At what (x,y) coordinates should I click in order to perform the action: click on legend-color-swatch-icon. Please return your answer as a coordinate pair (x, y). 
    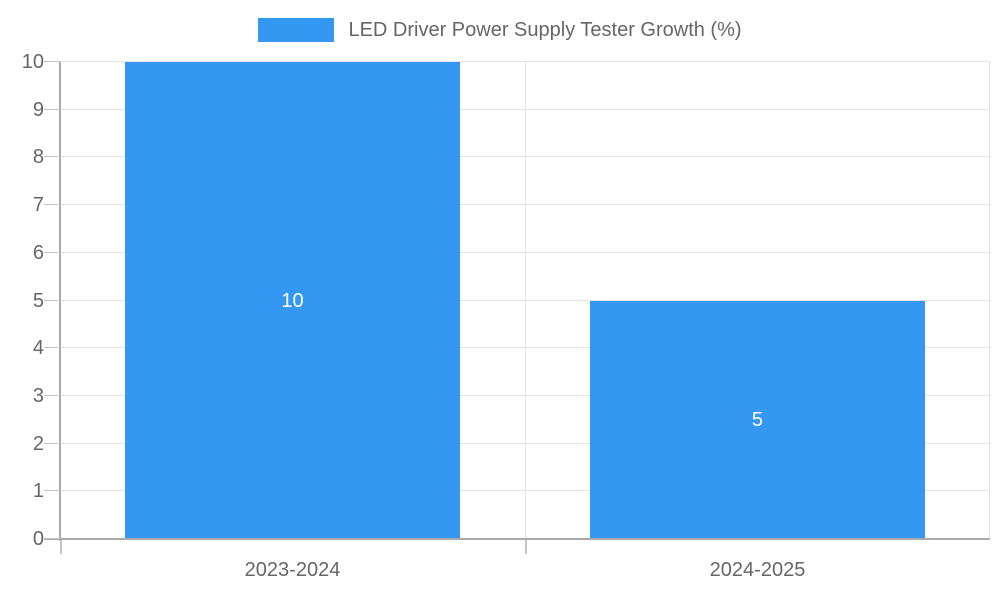
    Looking at the image, I should click on (296, 30).